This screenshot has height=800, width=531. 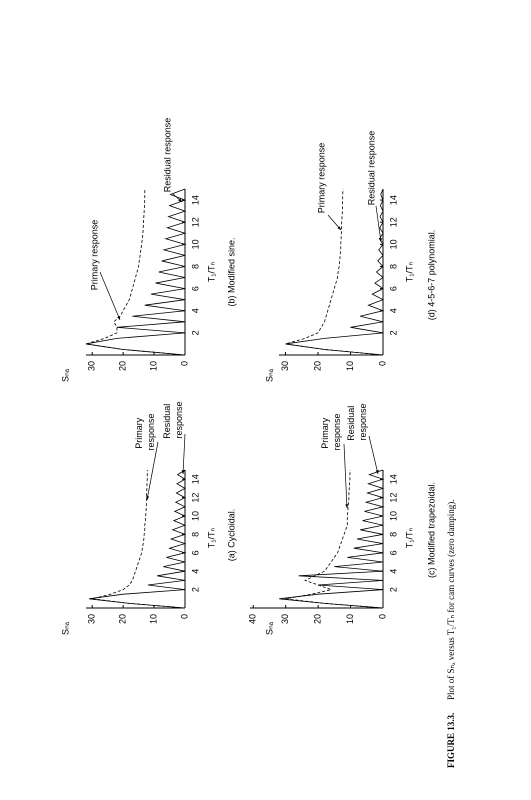 What do you see at coordinates (431, 530) in the screenshot?
I see `chart-title: (c) Modified trapezoidal.` at bounding box center [431, 530].